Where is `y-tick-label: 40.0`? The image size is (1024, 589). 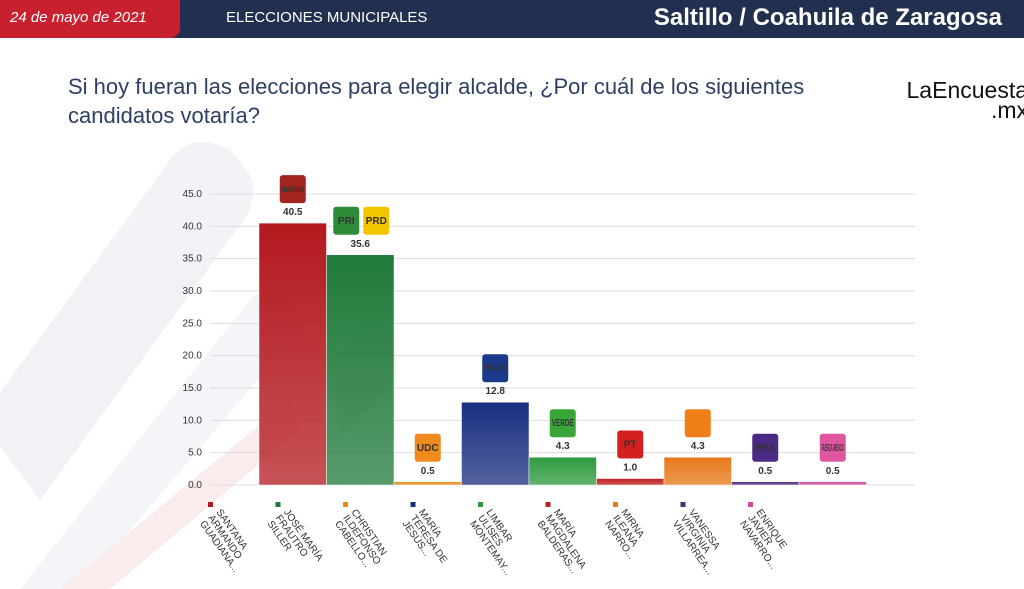
y-tick-label: 40.0 is located at coordinates (193, 226).